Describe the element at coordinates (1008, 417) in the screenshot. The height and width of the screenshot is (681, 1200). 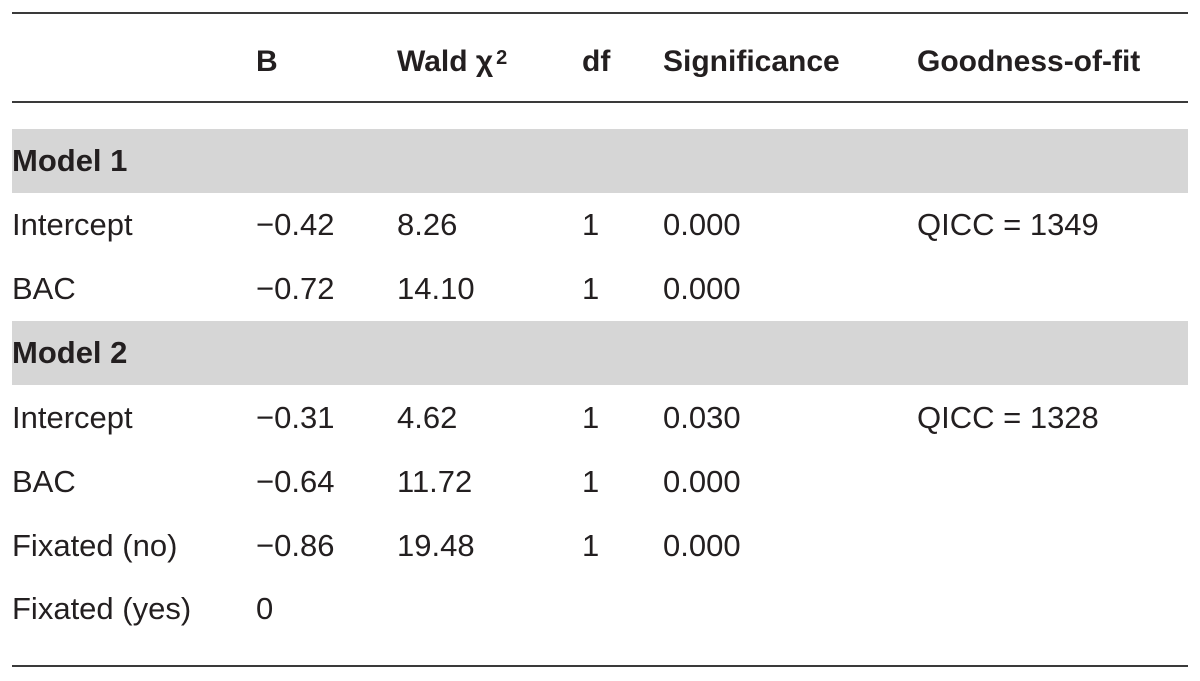
I see `cell-goodness-of-fit: QICC = 1328` at that location.